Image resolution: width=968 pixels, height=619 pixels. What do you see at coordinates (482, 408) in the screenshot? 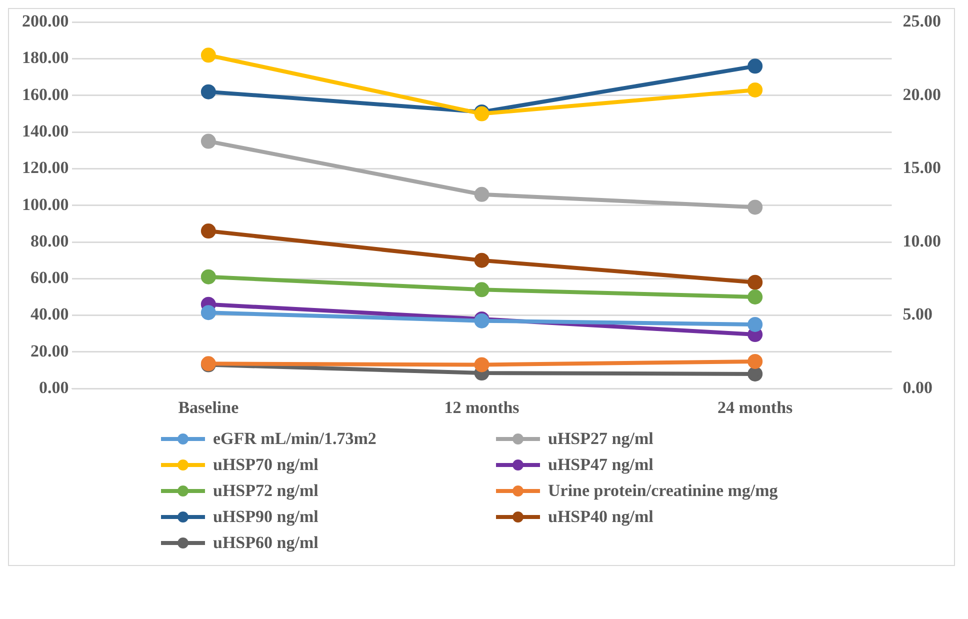
I see `x-tick-label: 12 months` at bounding box center [482, 408].